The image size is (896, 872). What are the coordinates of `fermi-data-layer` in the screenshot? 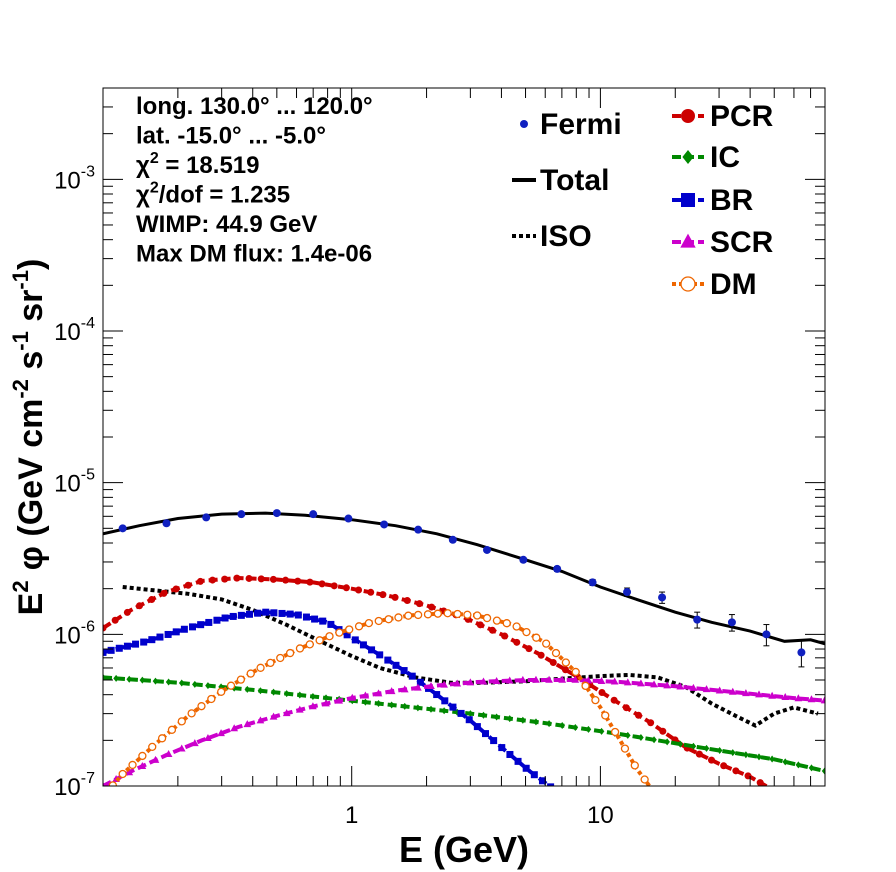 It's located at (462, 588).